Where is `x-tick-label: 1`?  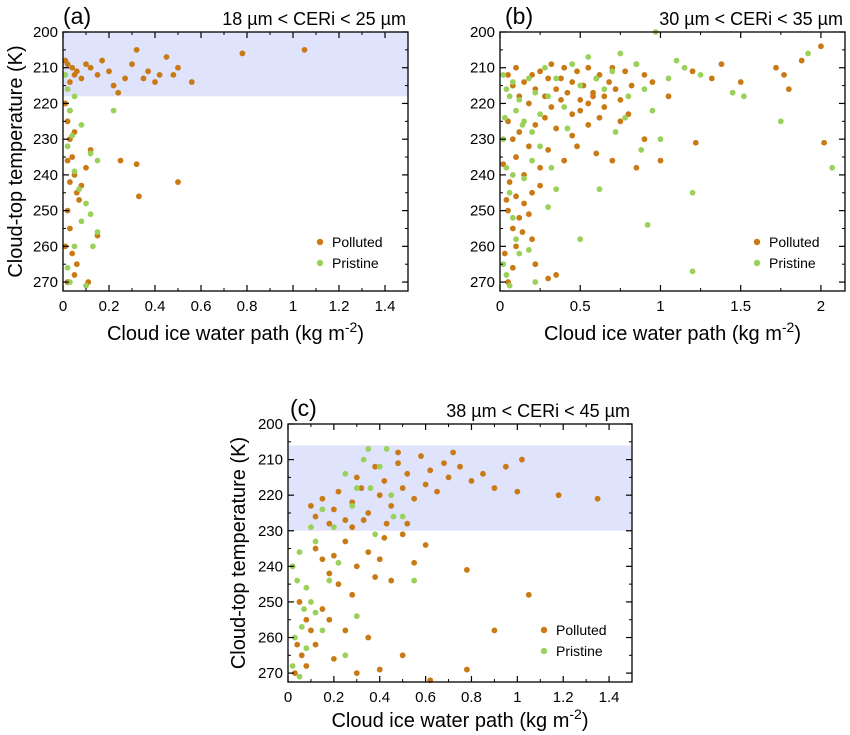
x-tick-label: 1 is located at coordinates (660, 306).